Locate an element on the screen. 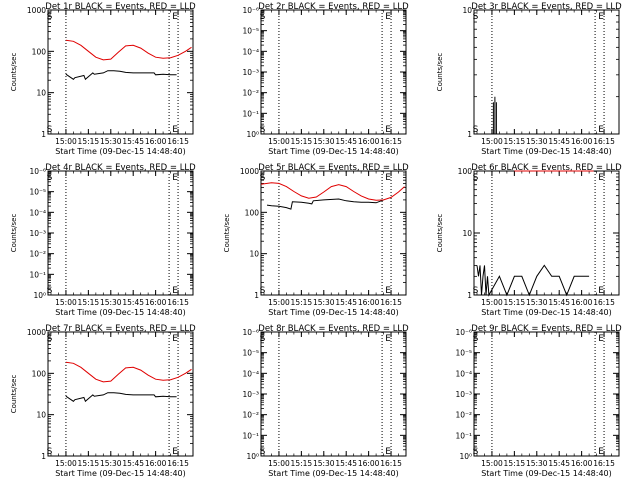 This screenshot has height=480, width=640. y-tick-label: 10⁻¹ is located at coordinates (37, 274).